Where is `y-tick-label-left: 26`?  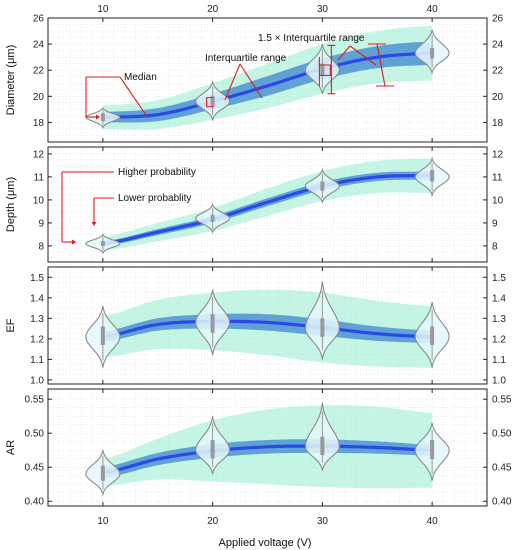 y-tick-label-left: 26 is located at coordinates (39, 19).